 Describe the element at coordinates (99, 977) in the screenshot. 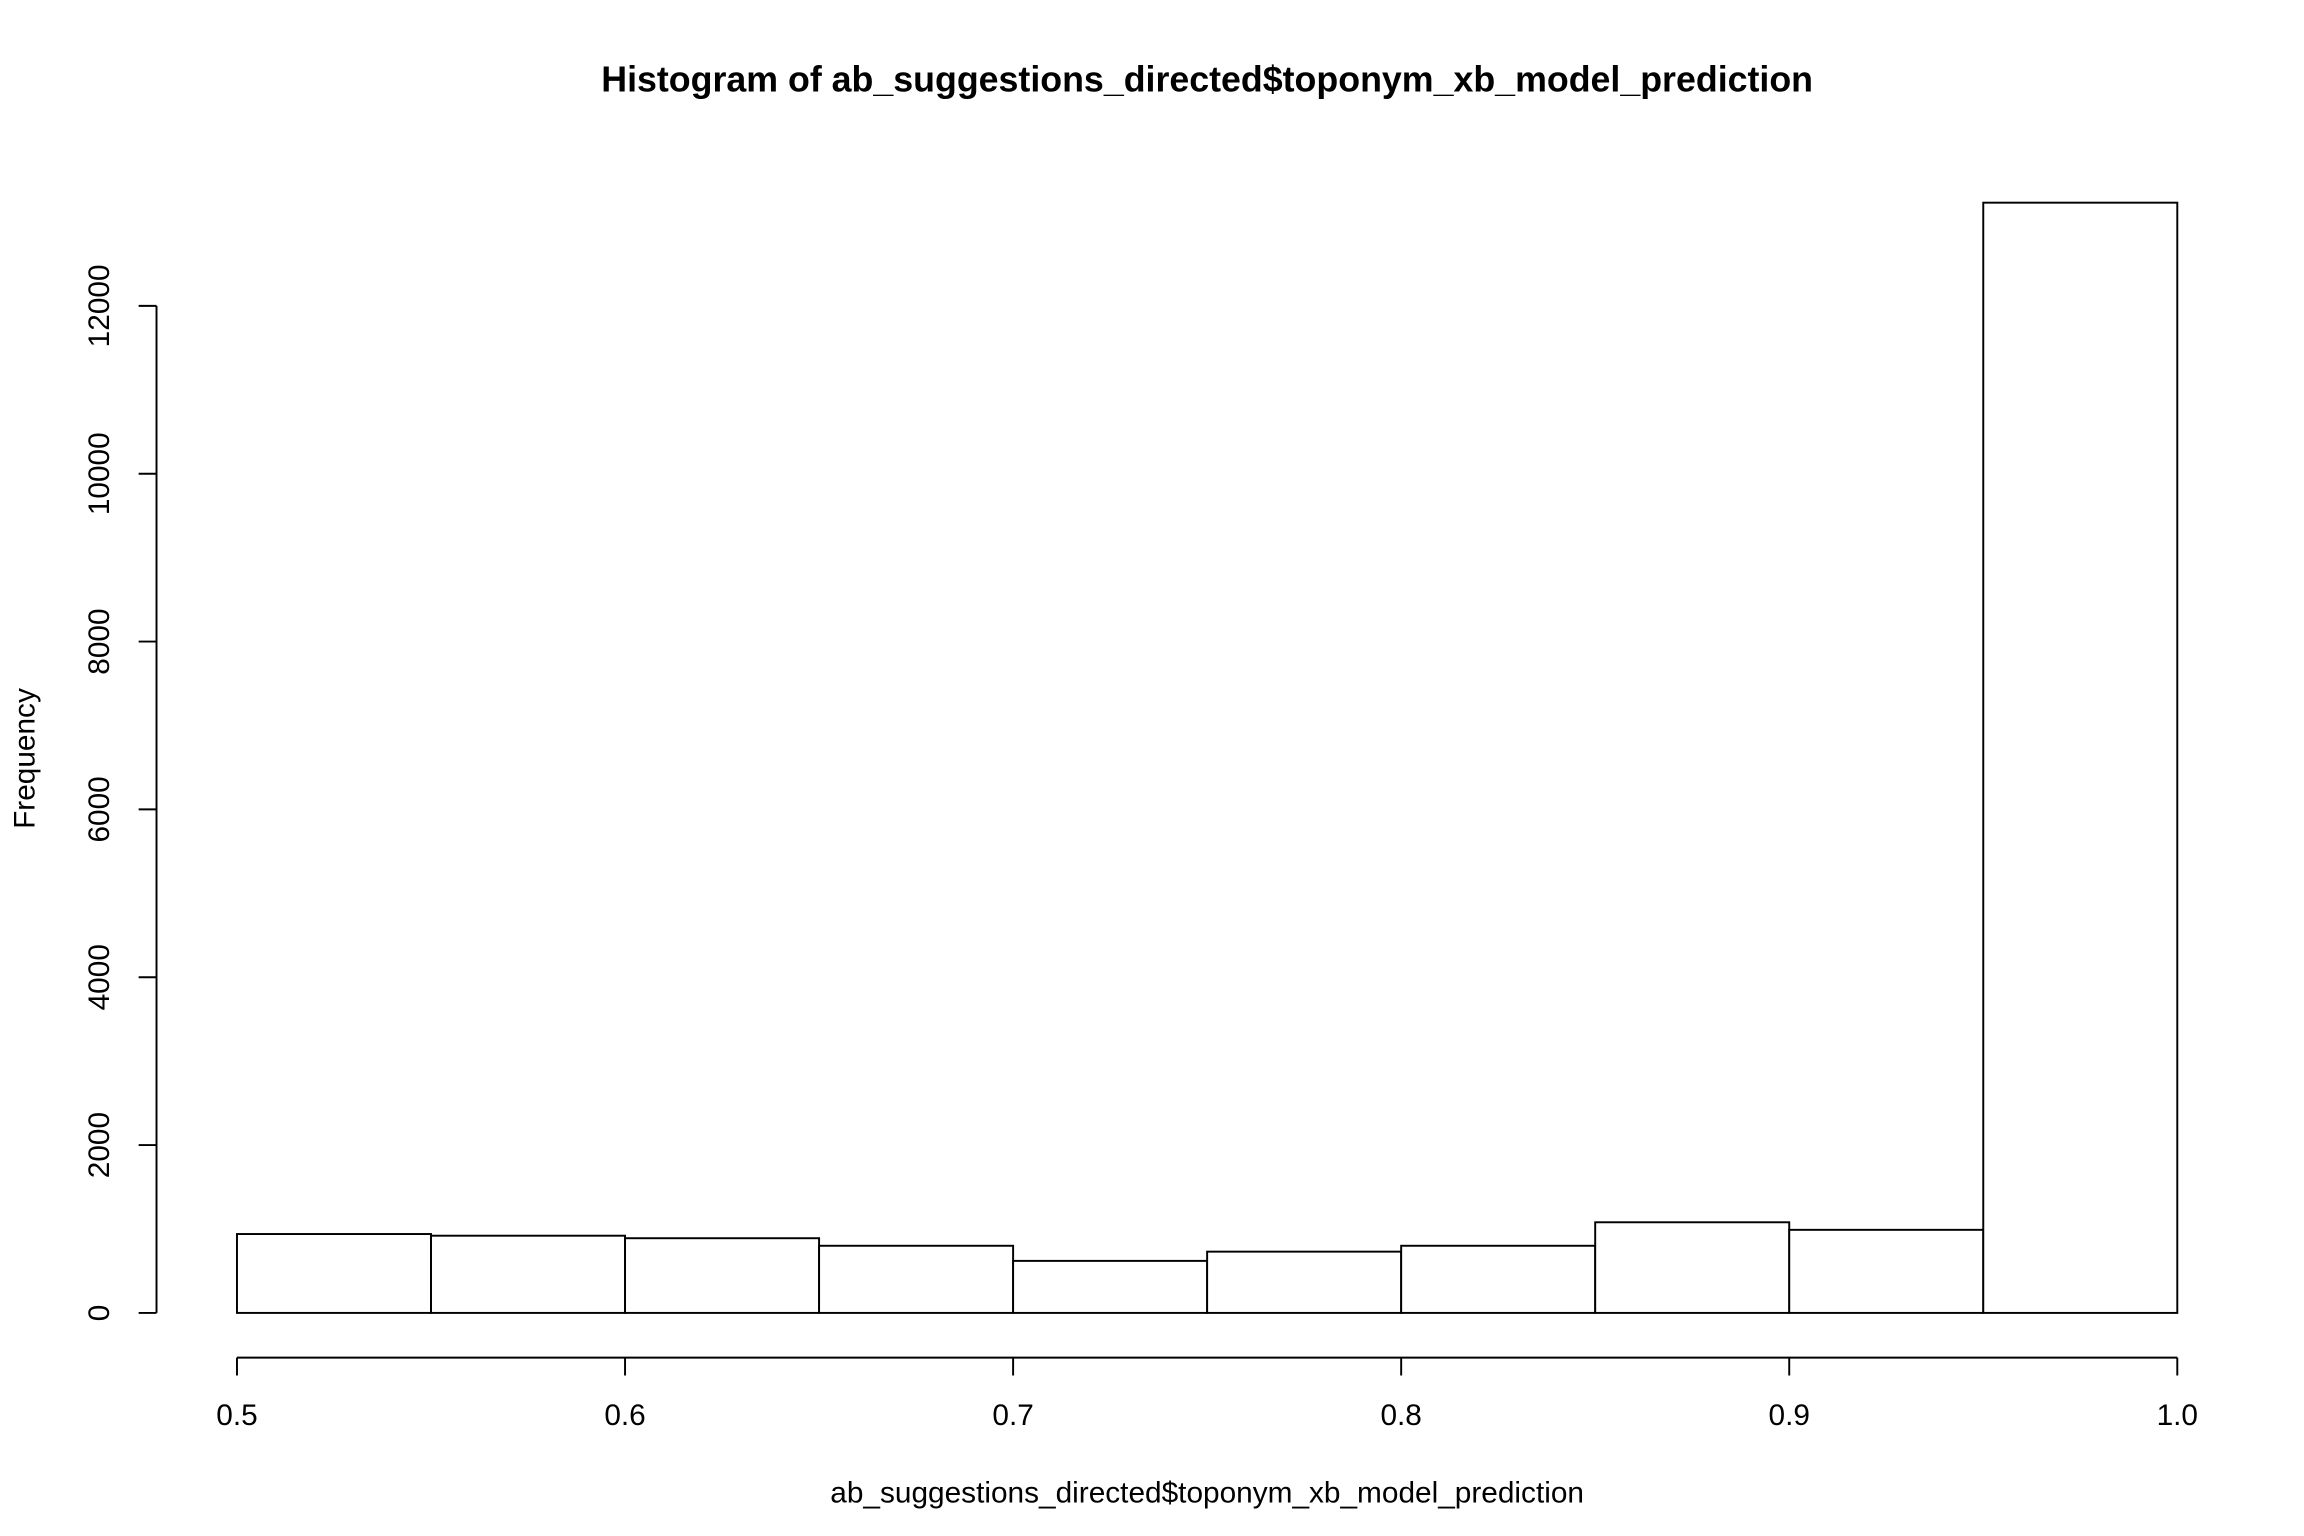

I see `y-tick-label: 4000` at that location.